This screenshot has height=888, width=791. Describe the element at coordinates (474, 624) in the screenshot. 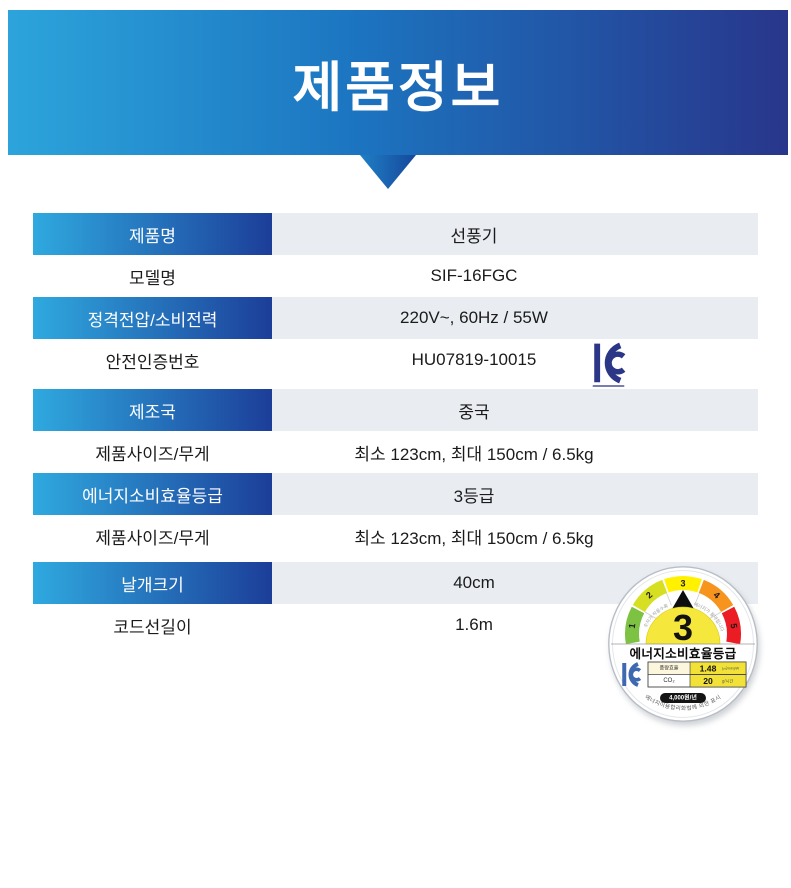

I see `row-value: 1.6m` at that location.